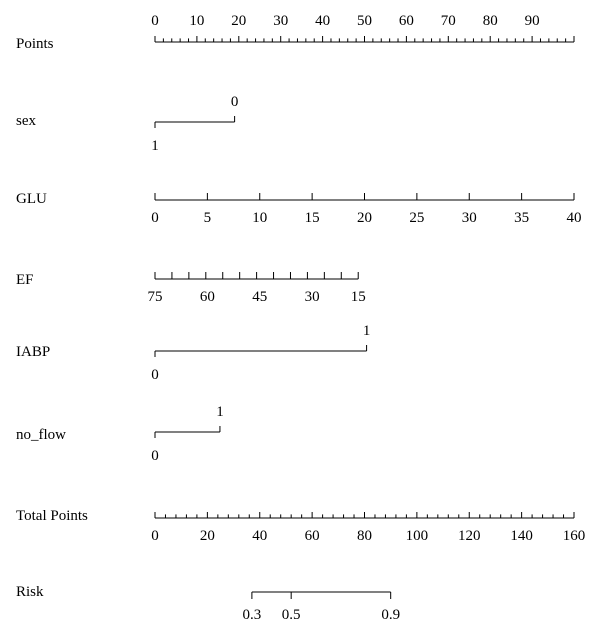 The width and height of the screenshot is (596, 625). Describe the element at coordinates (259, 297) in the screenshot. I see `value-label-ef: 45` at that location.